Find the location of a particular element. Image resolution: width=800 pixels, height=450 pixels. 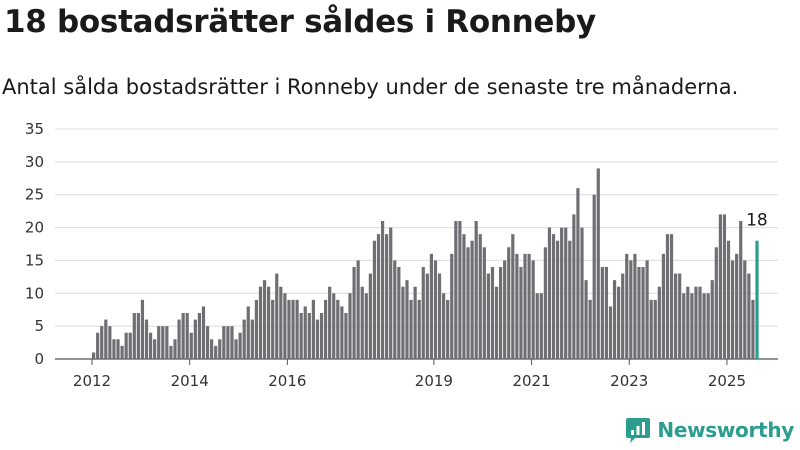

x-tick-label: 2012 is located at coordinates (92, 381).